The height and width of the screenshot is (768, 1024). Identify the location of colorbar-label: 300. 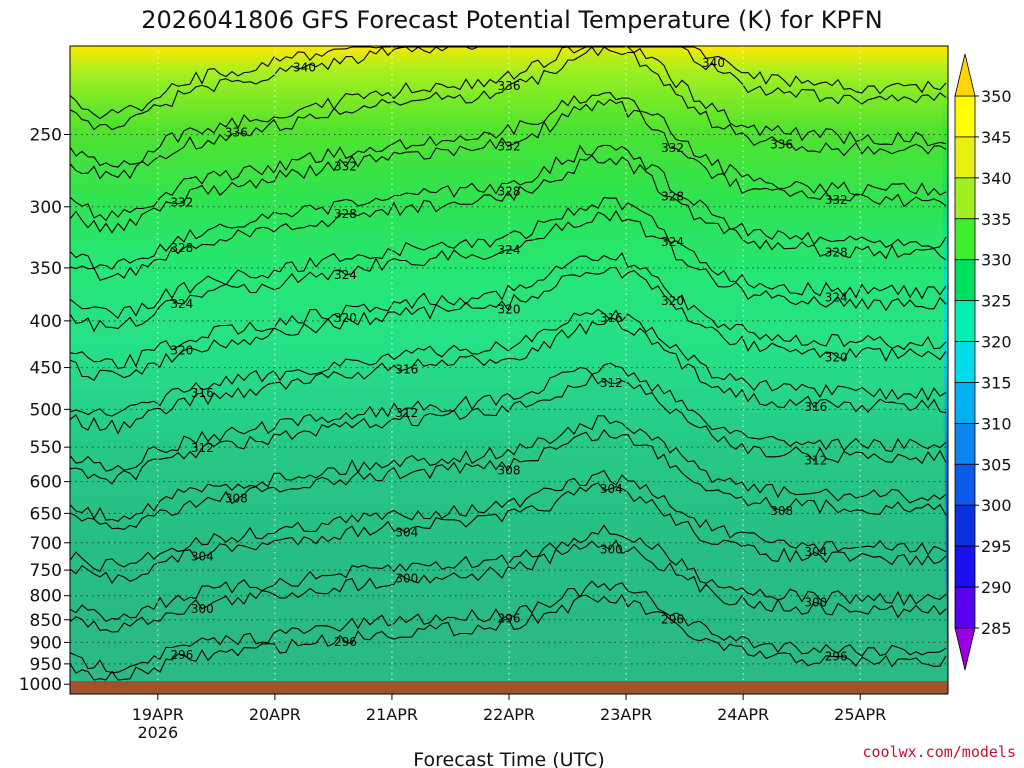
(996, 505).